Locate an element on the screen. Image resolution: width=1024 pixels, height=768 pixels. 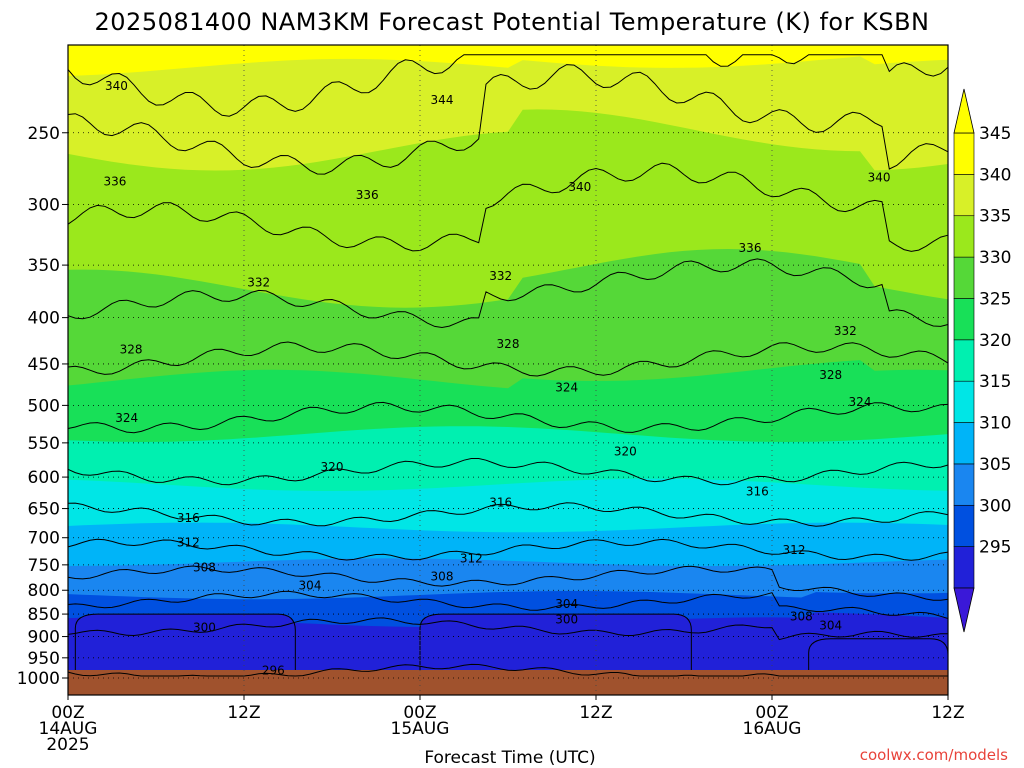
ground-fill is located at coordinates (508, 682).